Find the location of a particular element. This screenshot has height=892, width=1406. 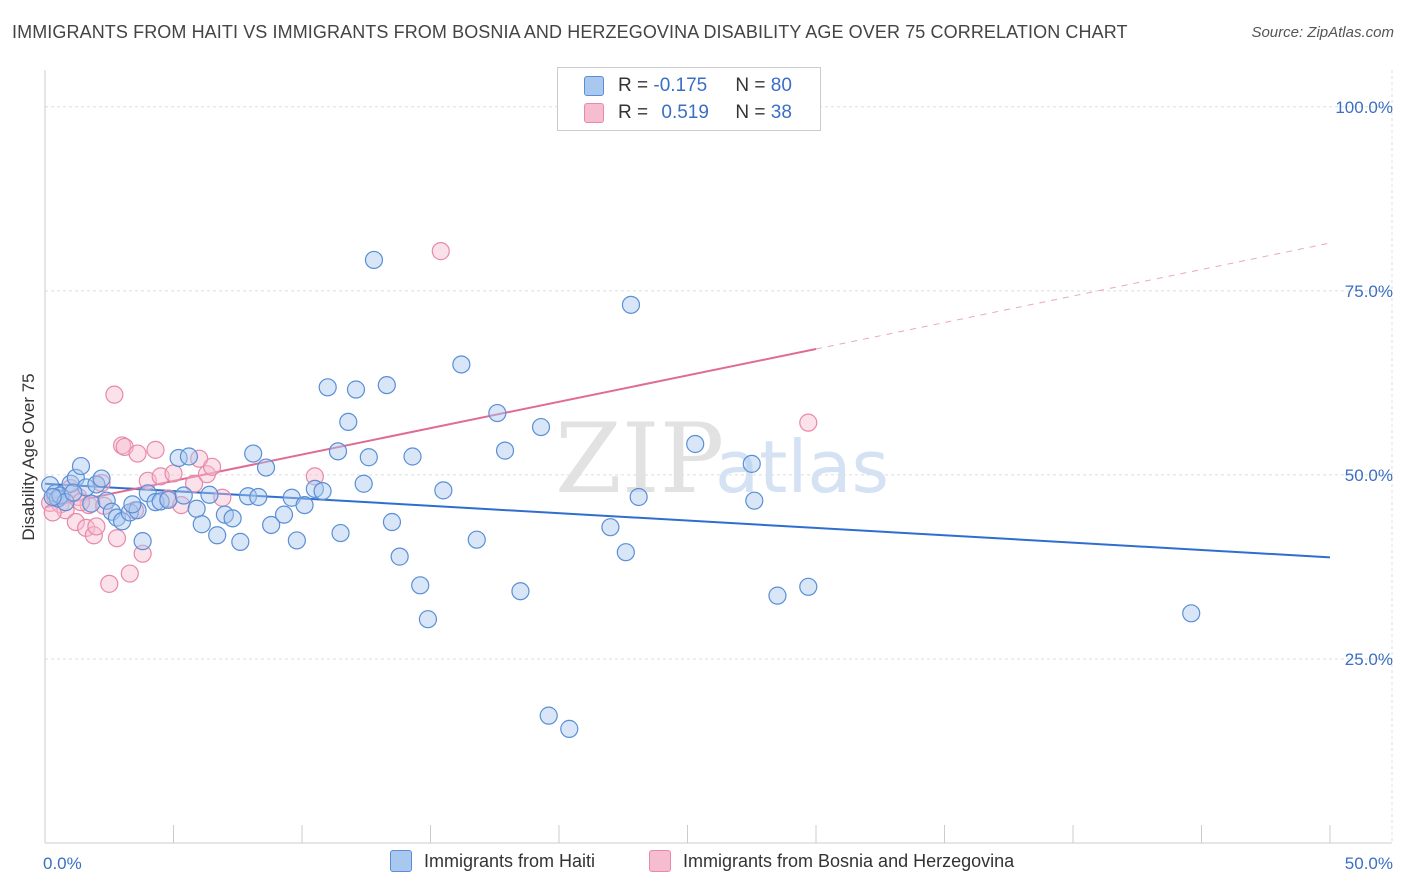

bosnia-r-label: R = is located at coordinates (636, 112).